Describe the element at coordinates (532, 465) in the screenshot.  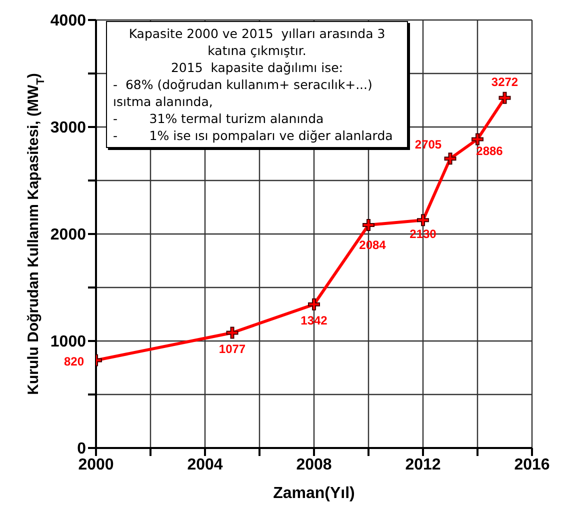
I see `x-tick-label: 2016` at that location.